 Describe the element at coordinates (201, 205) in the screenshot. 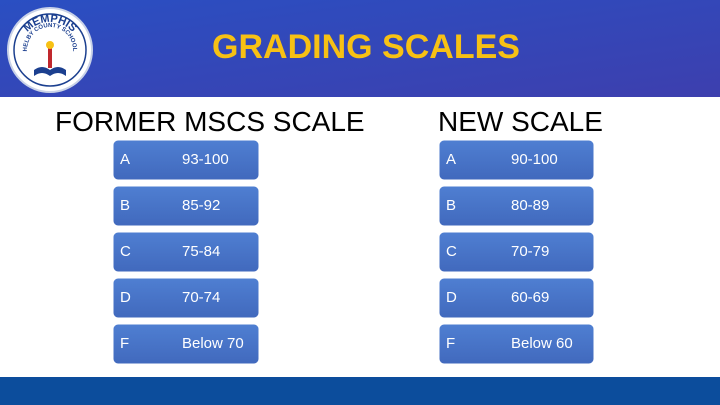

I see `grade-range: 85-92` at that location.